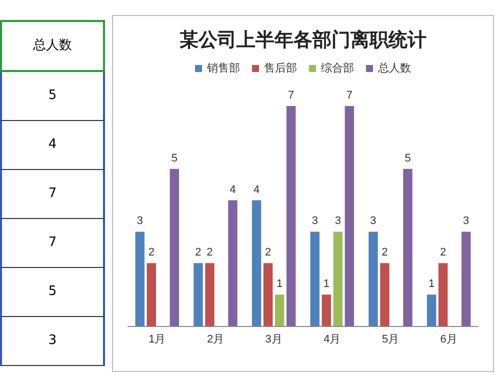 The height and width of the screenshot is (375, 500). Describe the element at coordinates (394, 68) in the screenshot. I see `legend-label: 总人数` at that location.